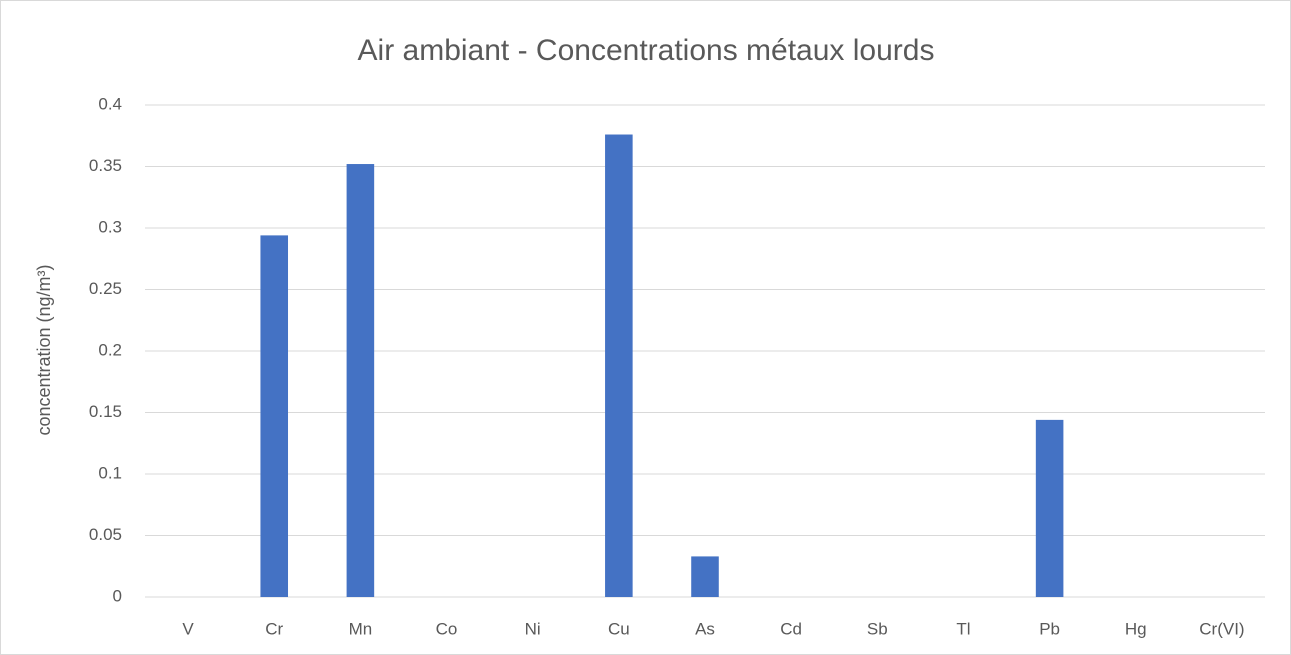 The width and height of the screenshot is (1291, 655). Describe the element at coordinates (110, 103) in the screenshot. I see `y-tick-label: 0.4` at that location.